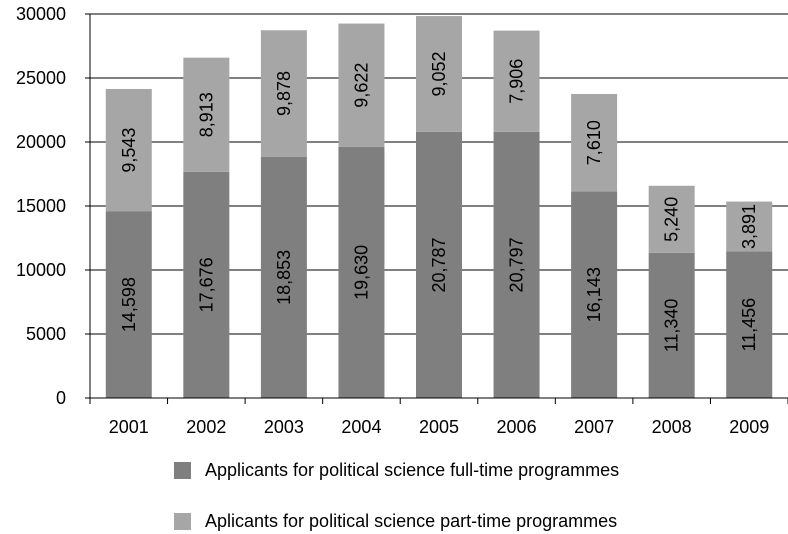 The height and width of the screenshot is (534, 788). Describe the element at coordinates (182, 521) in the screenshot. I see `legend-swatch-part-time` at that location.